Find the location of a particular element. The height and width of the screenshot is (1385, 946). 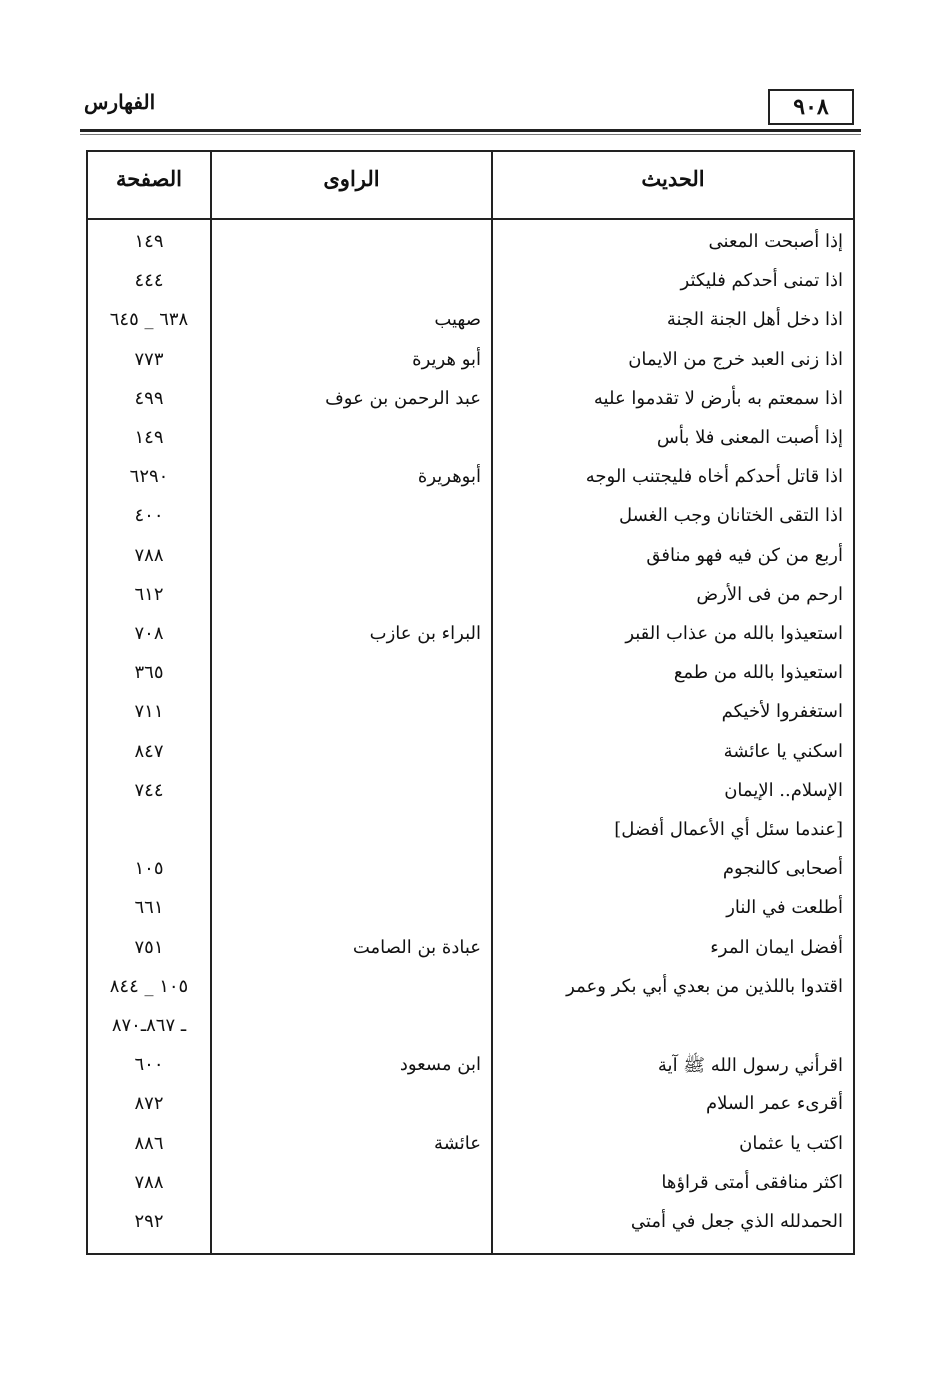

hadith-cell: أربع من كن فيه فهو منافق is located at coordinates (744, 555).